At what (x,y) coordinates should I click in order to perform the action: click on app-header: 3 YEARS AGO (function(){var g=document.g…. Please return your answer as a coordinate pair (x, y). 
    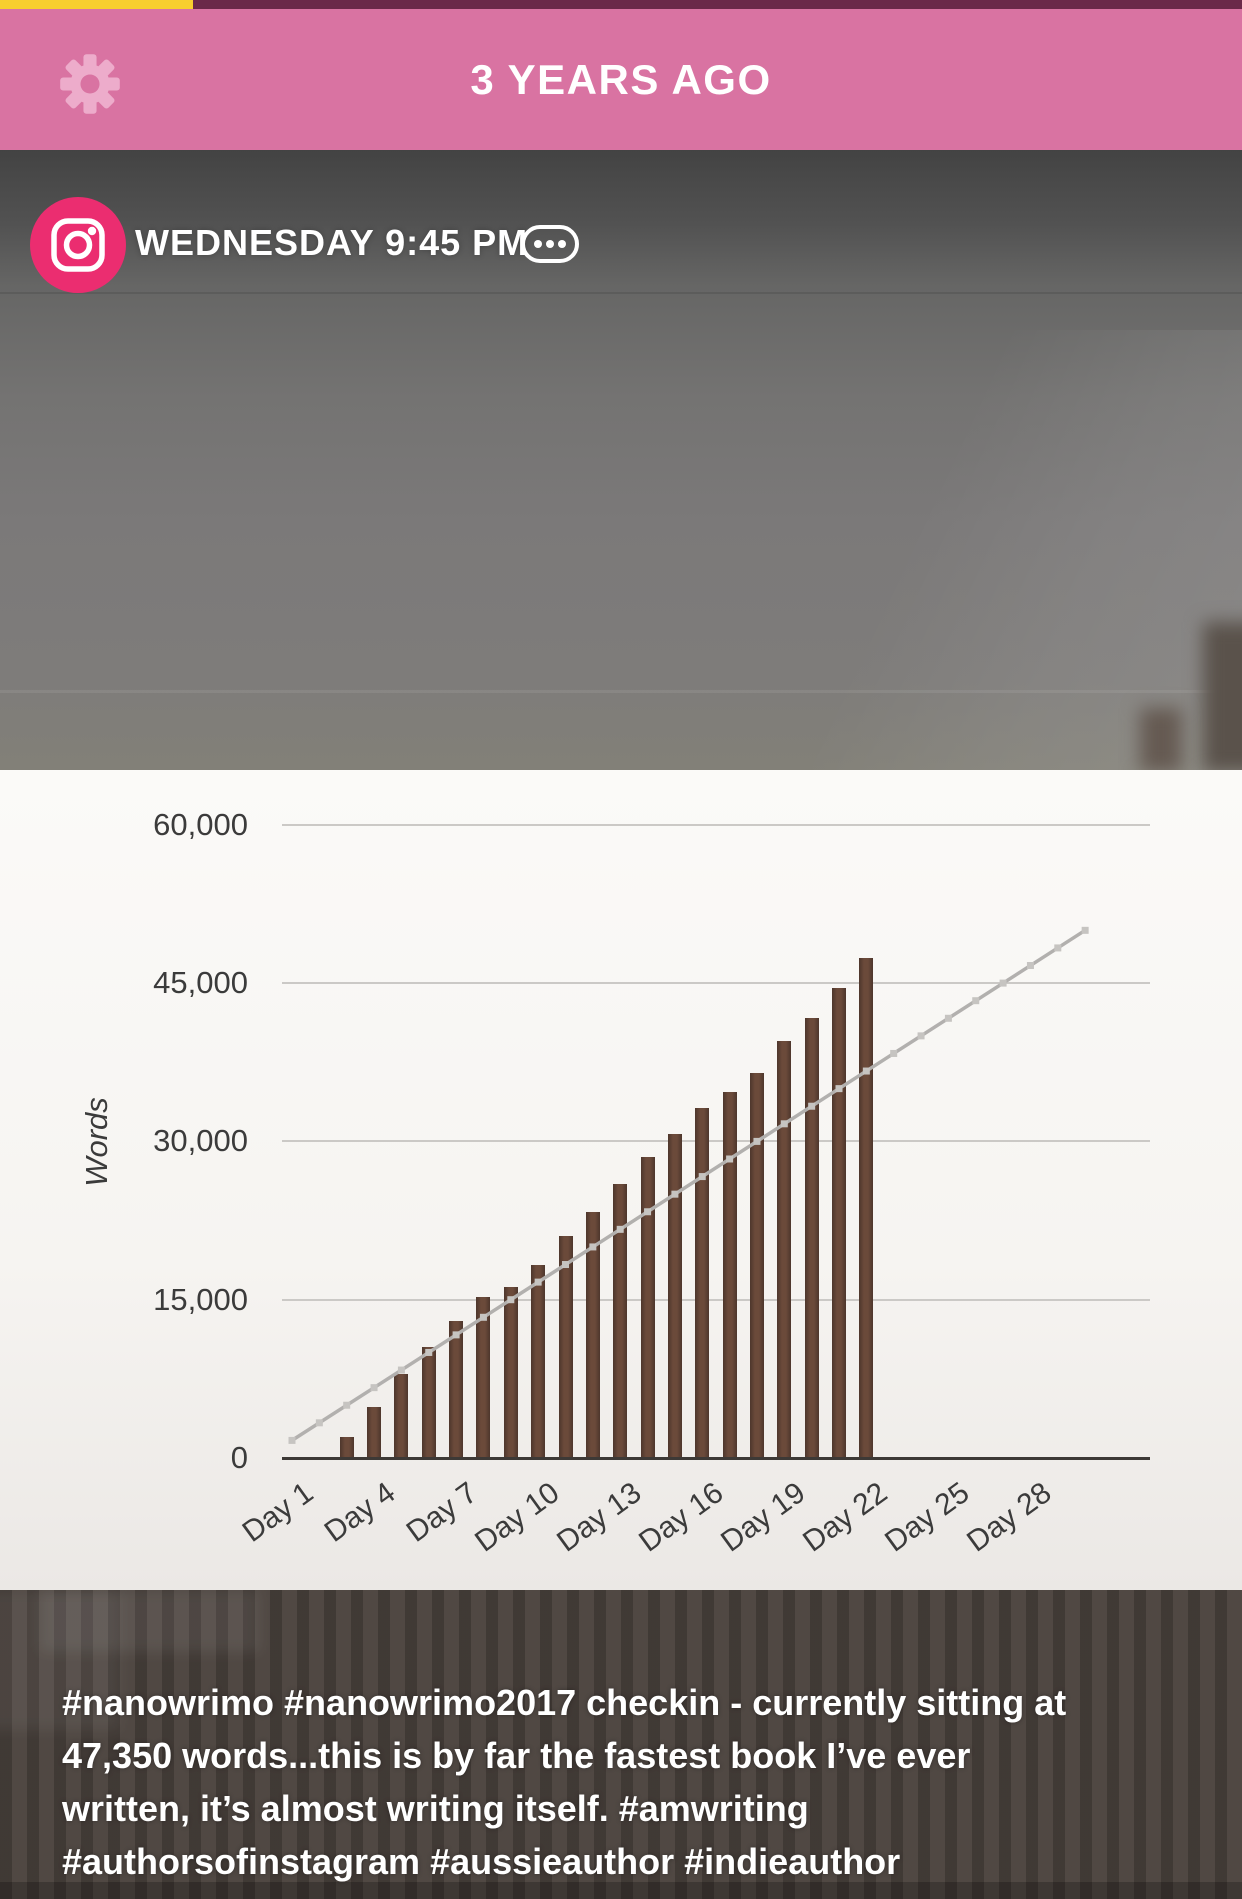
    Looking at the image, I should click on (621, 79).